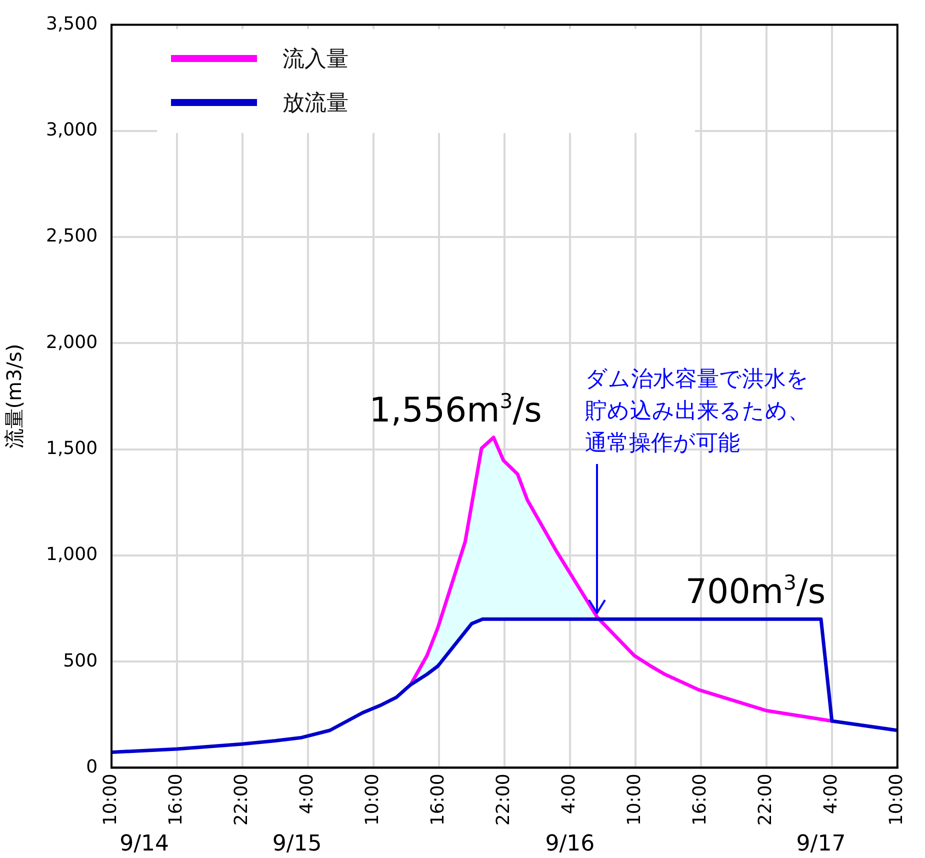 Image resolution: width=925 pixels, height=858 pixels. Describe the element at coordinates (72, 23) in the screenshot. I see `y-tick-label: 3,500` at that location.